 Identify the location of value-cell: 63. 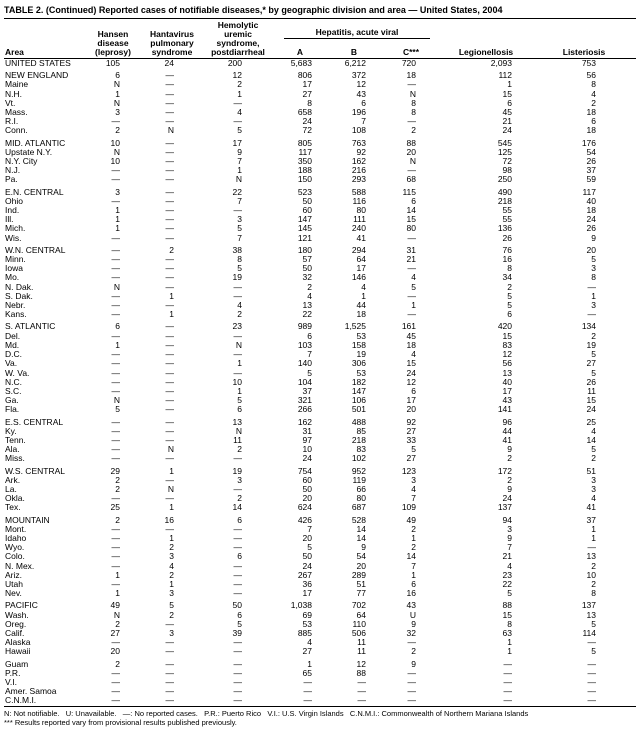
(507, 632).